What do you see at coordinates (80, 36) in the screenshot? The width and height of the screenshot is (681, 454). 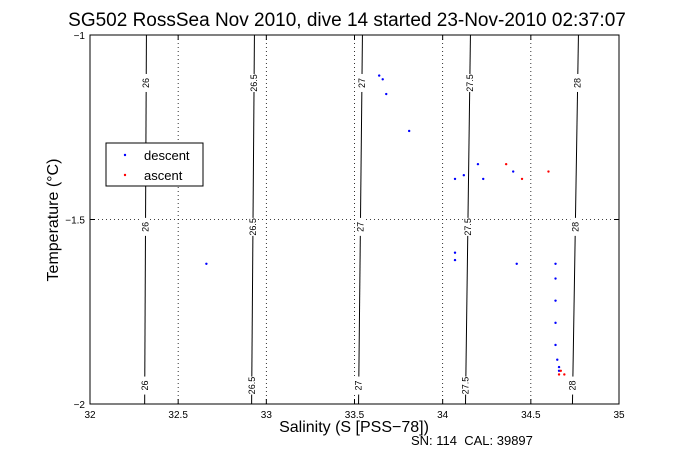 I see `y-tick-label: −1` at bounding box center [80, 36].